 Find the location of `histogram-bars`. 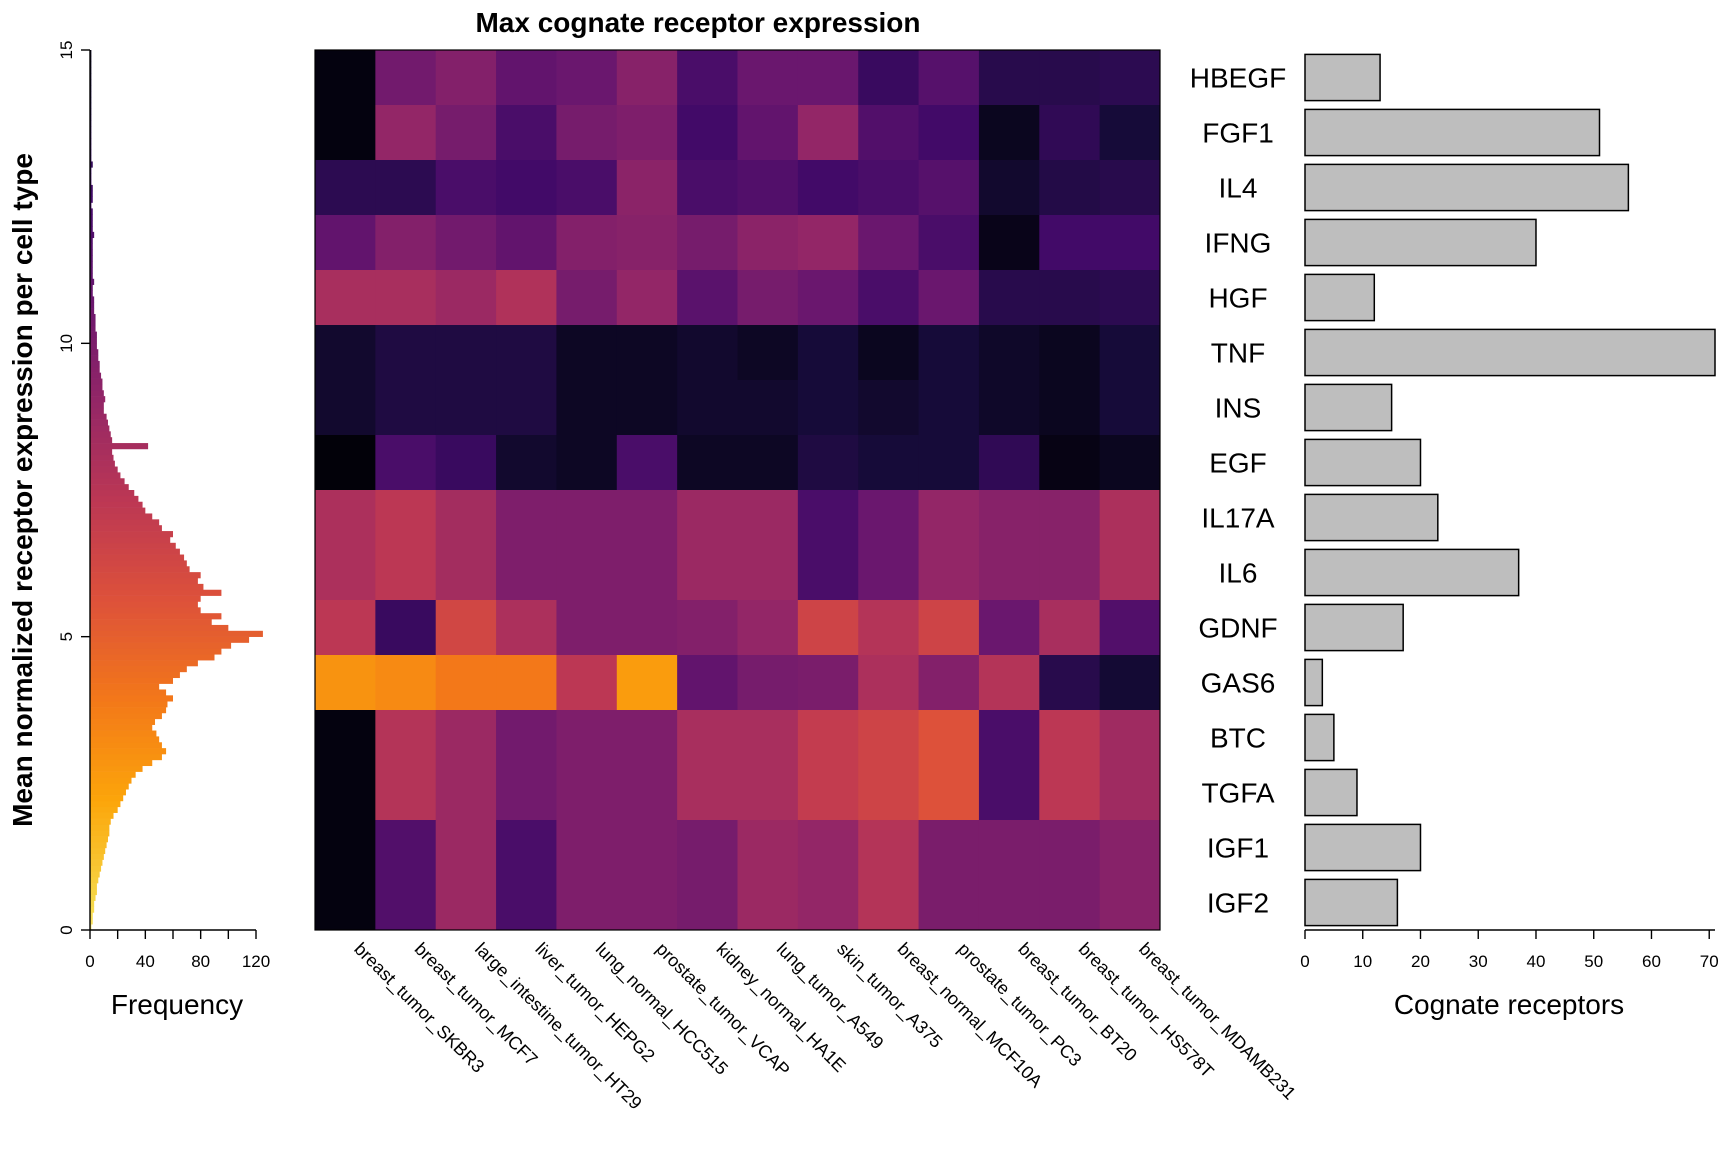

histogram-bars is located at coordinates (176, 490).